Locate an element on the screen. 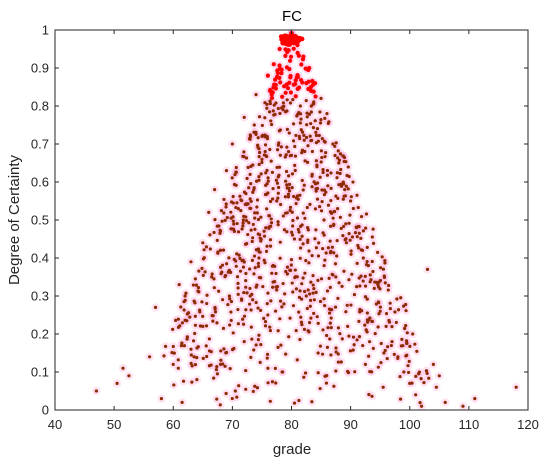  x-tick-label: 70 is located at coordinates (232, 424).